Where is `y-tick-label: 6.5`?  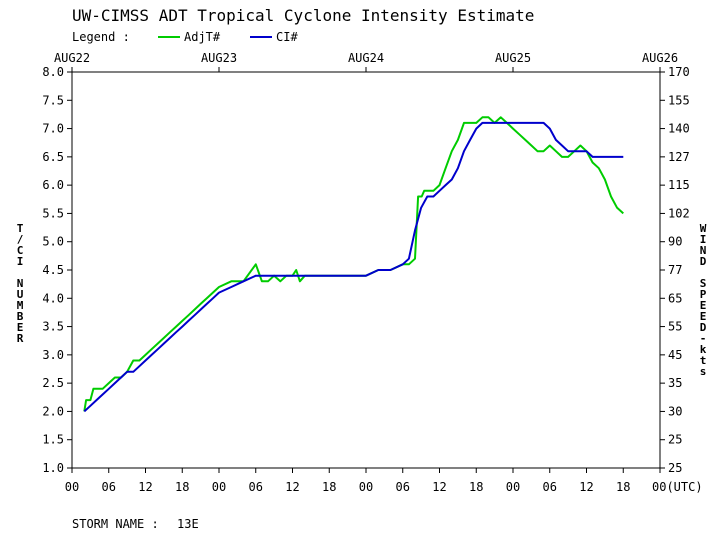
y-tick-label: 6.5 is located at coordinates (53, 157).